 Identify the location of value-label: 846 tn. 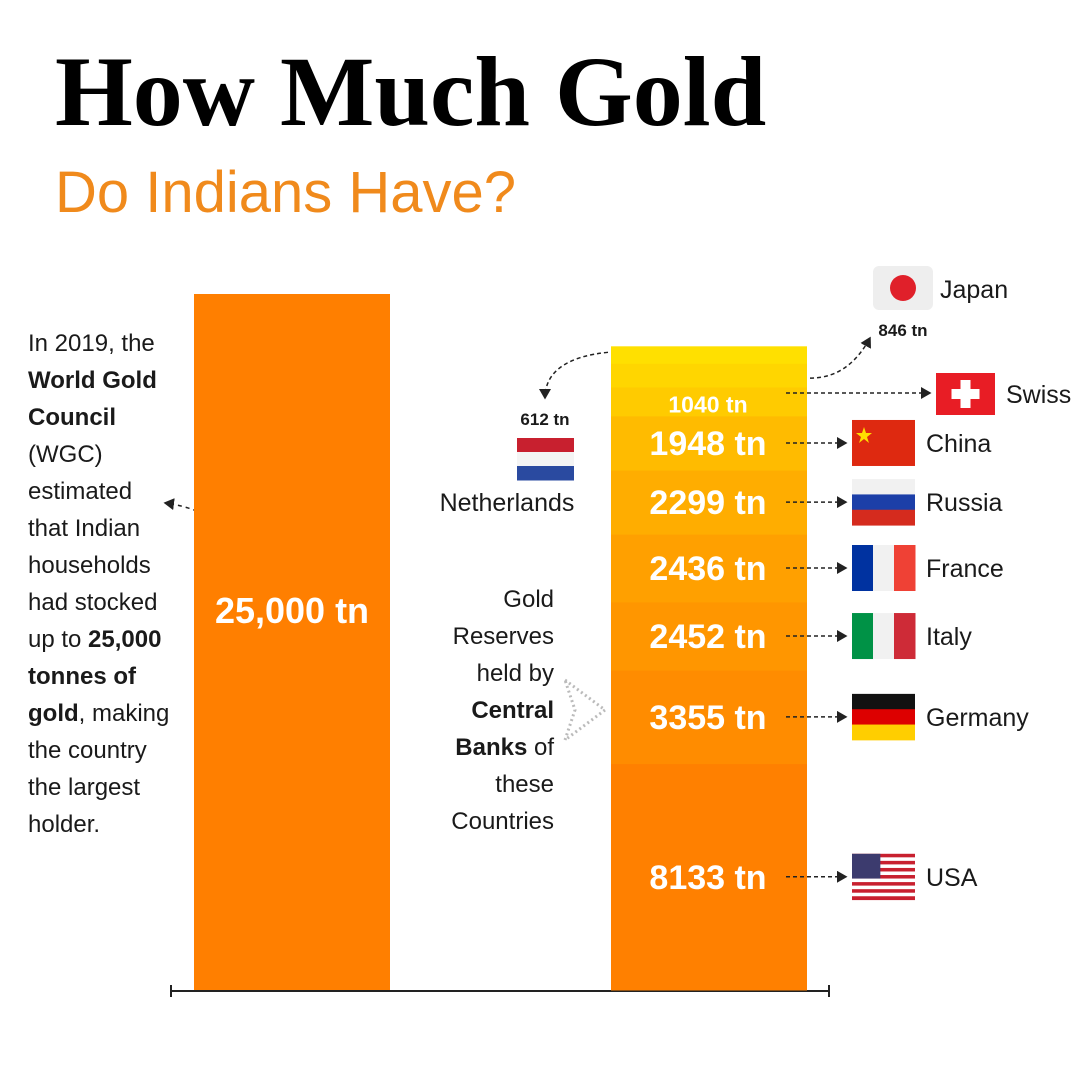
(902, 330).